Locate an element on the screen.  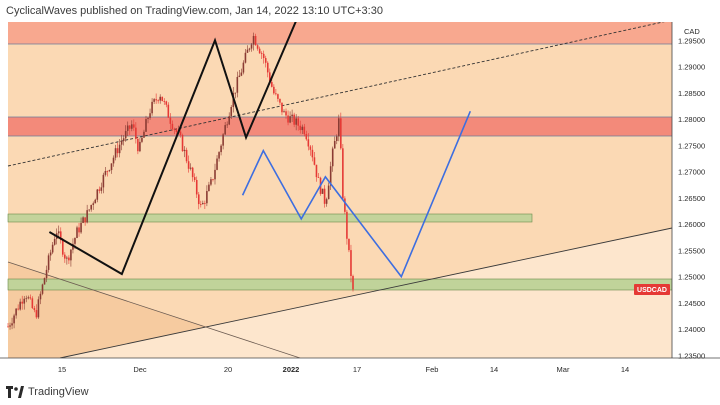
footer-bar: TradingView is located at coordinates (360, 392).